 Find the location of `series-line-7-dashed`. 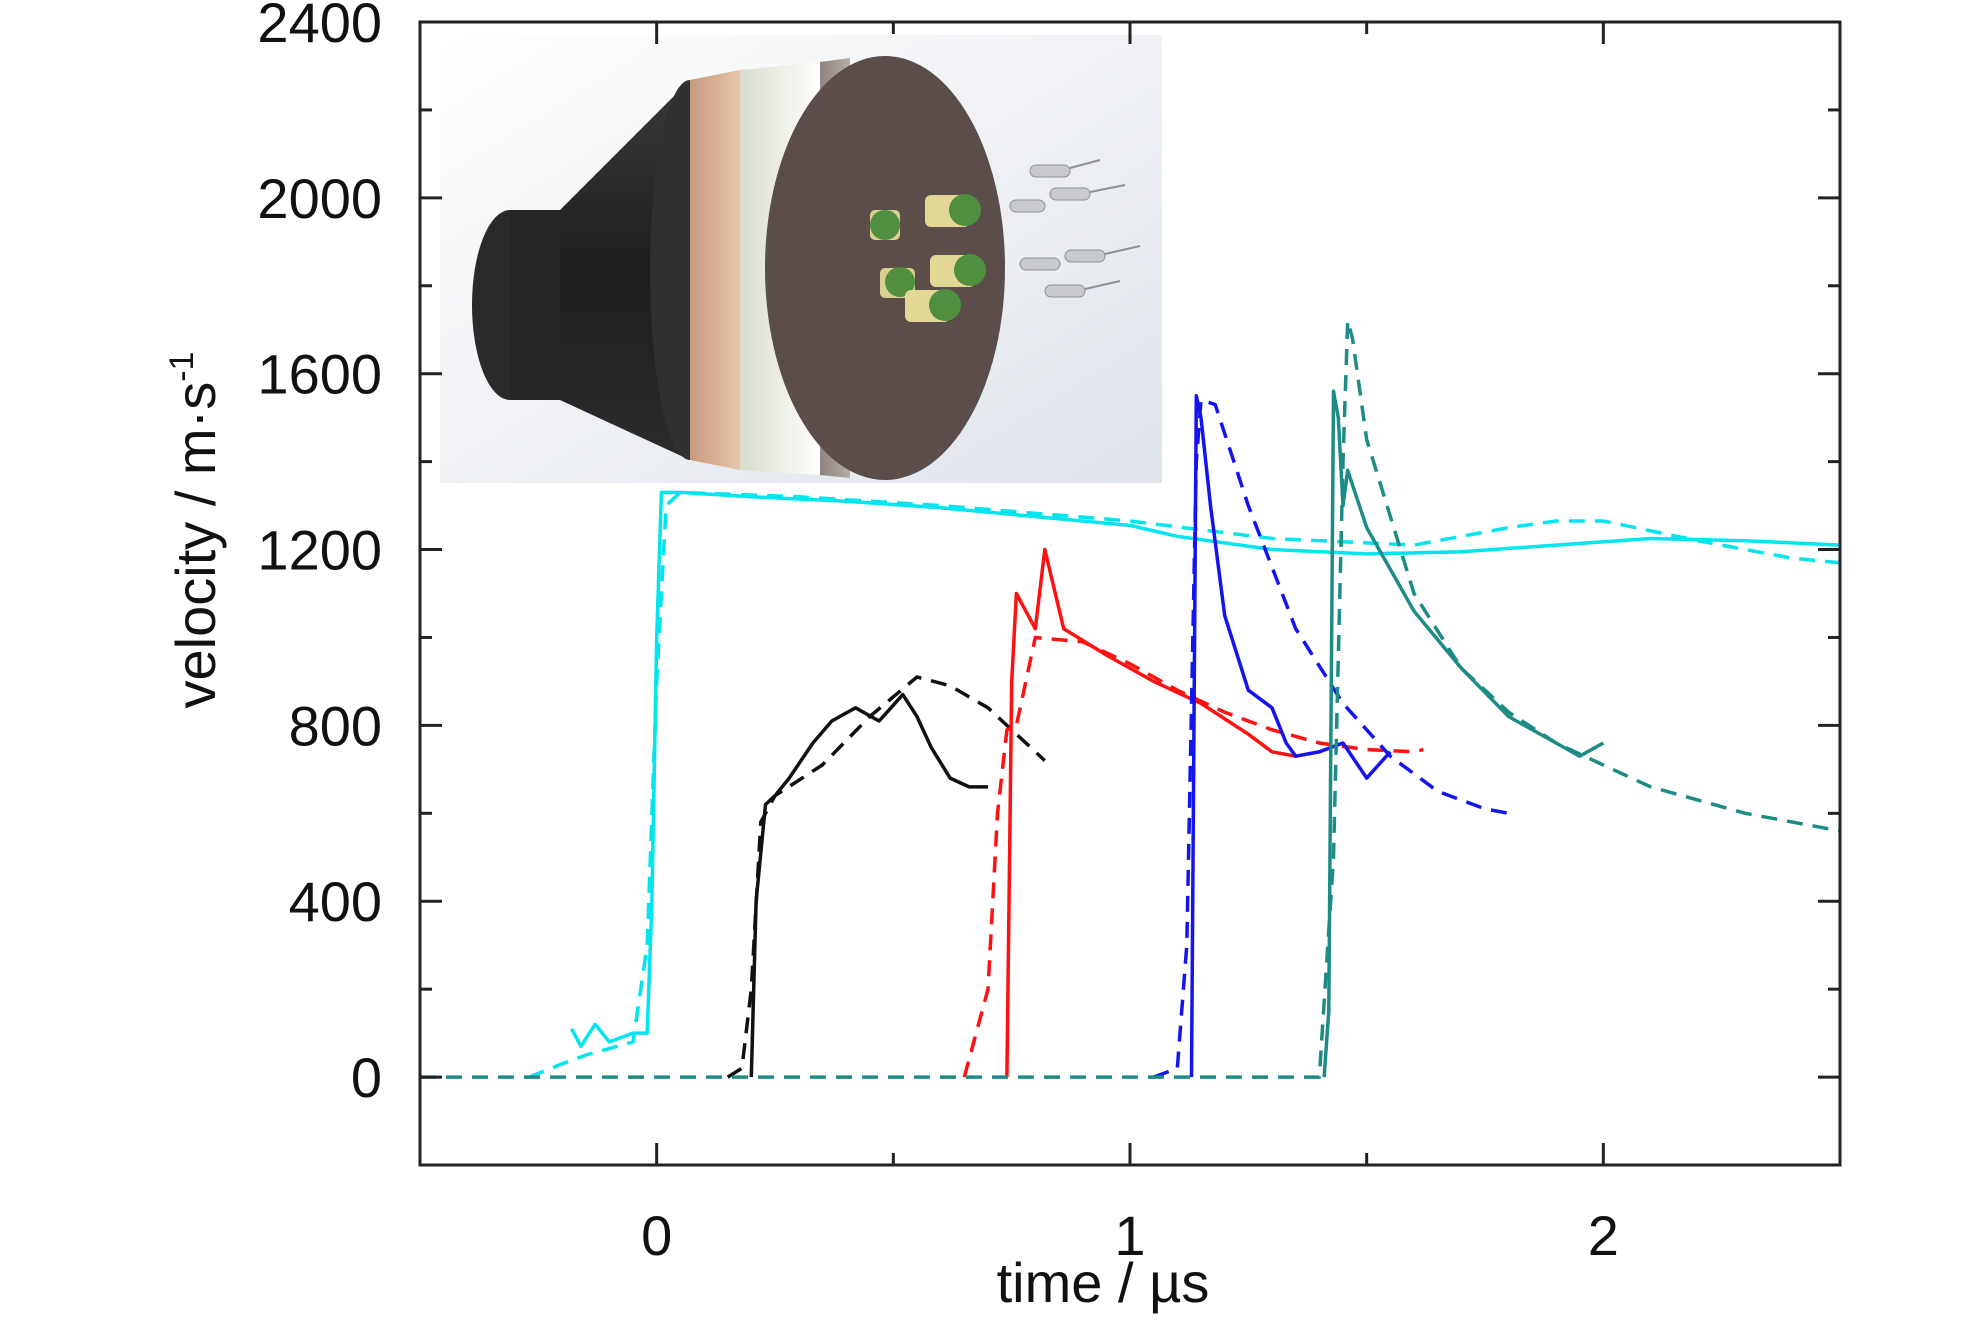

series-line-7-dashed is located at coordinates (1331, 738).